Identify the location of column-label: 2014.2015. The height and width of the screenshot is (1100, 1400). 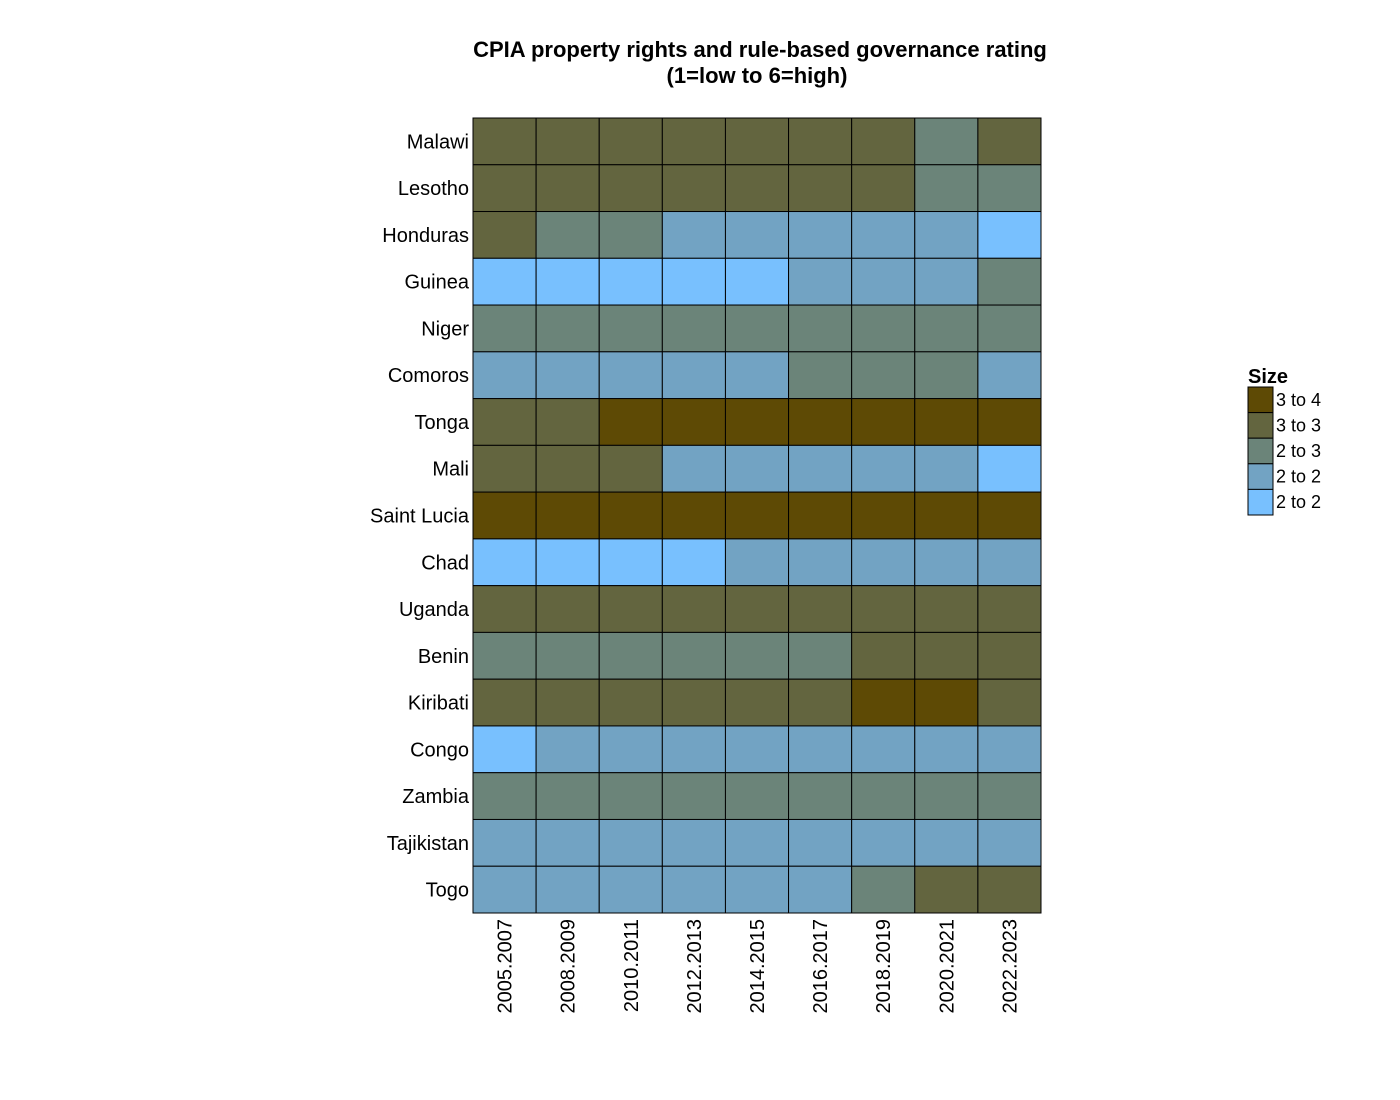
(758, 966).